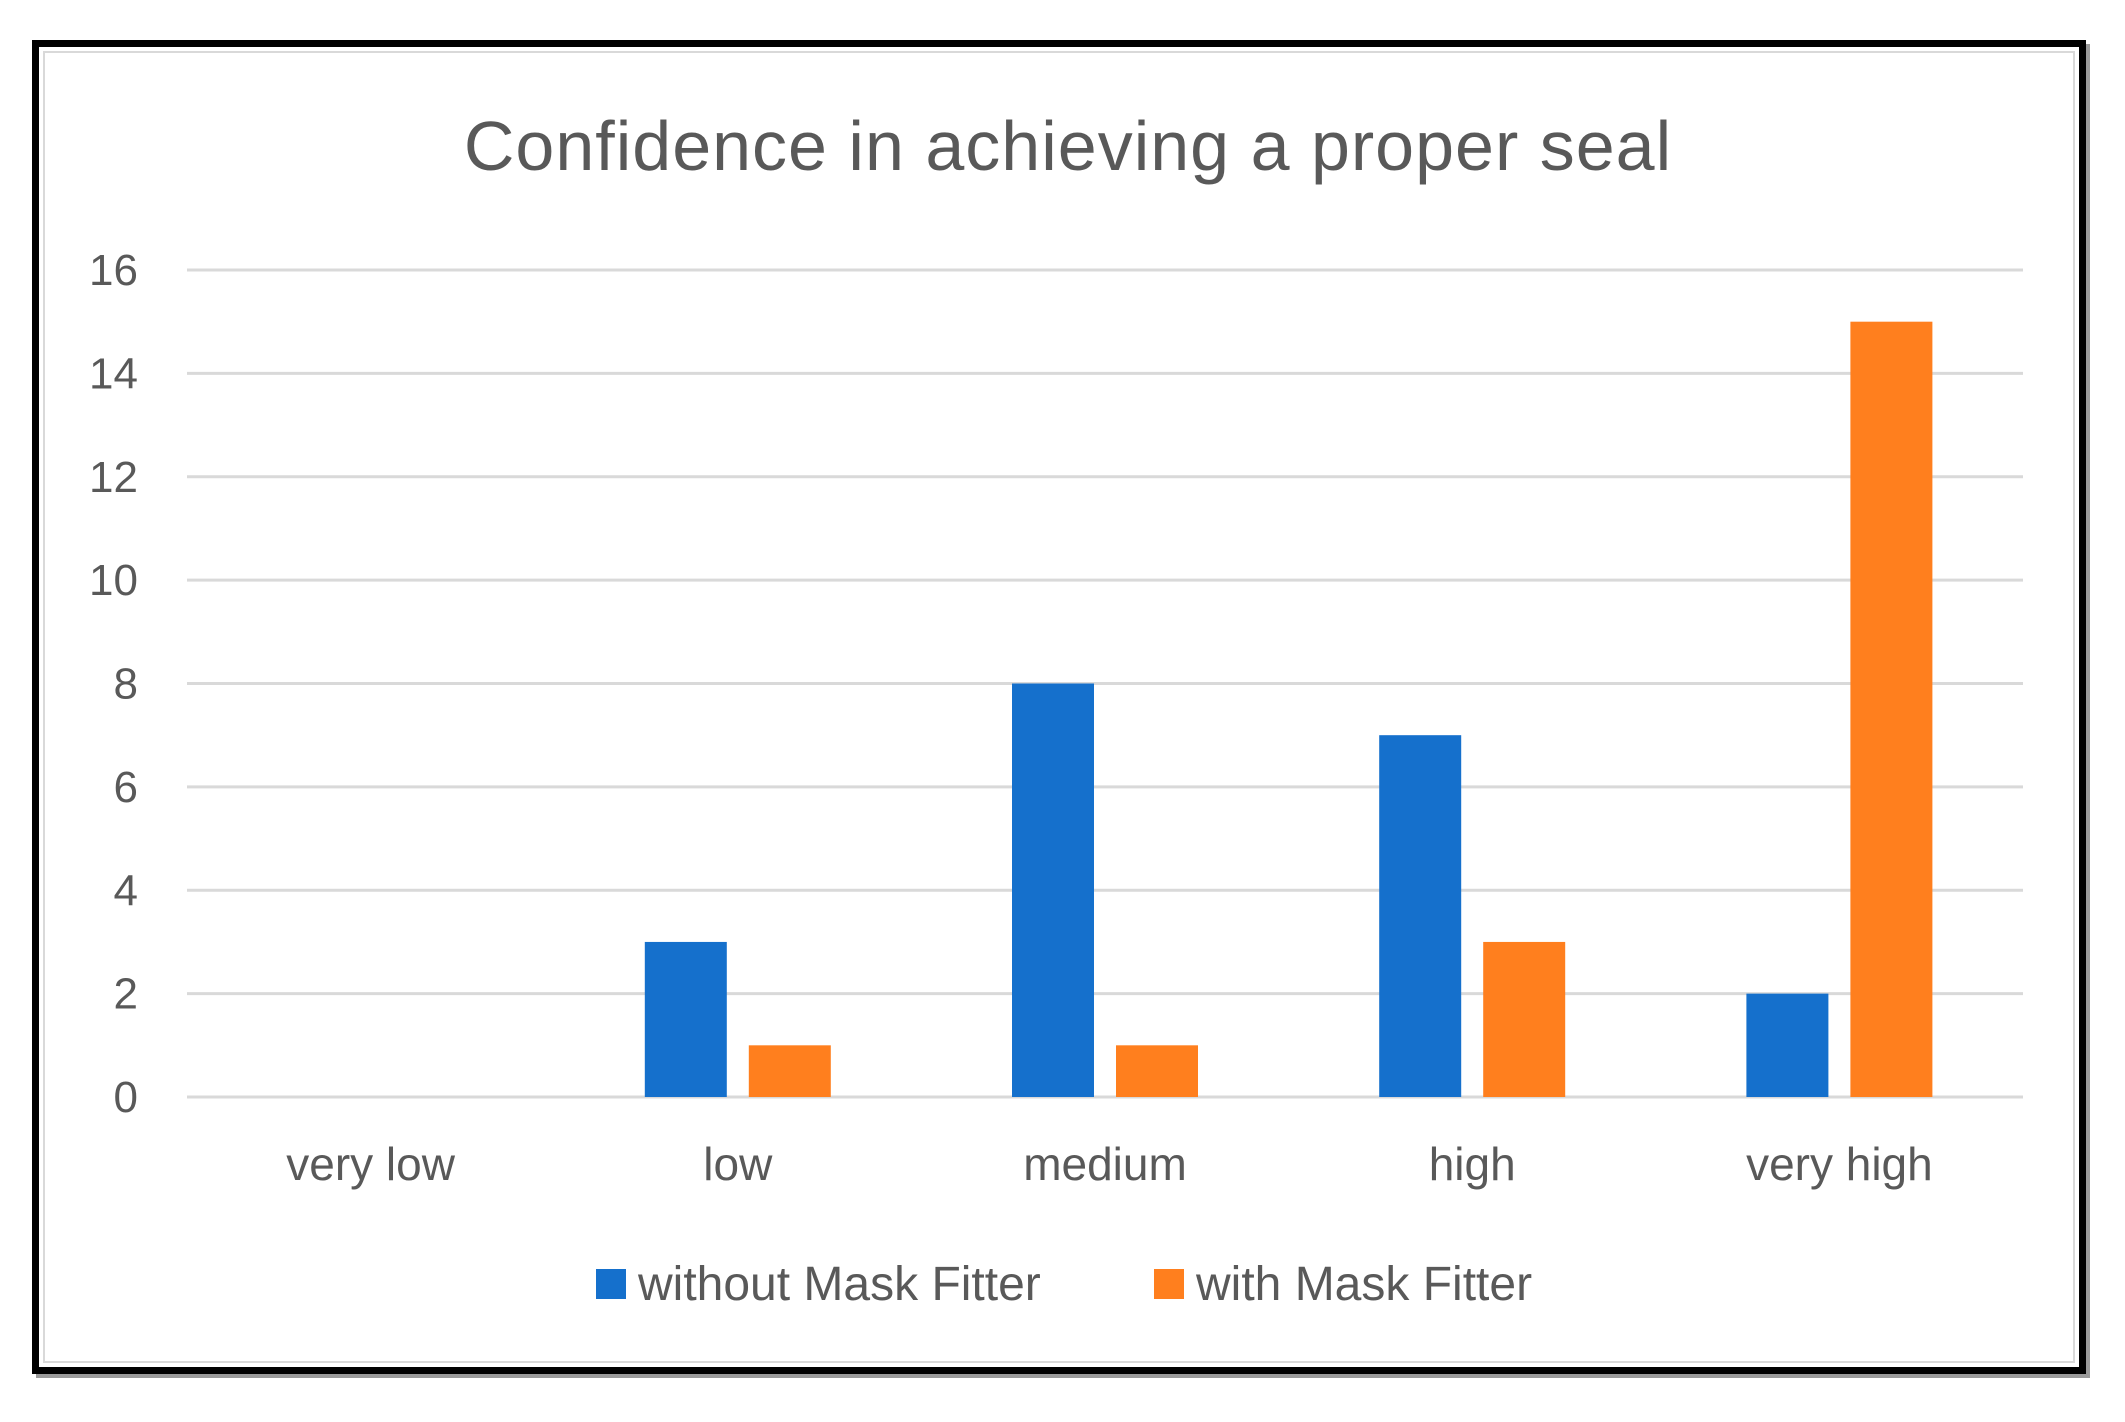 The width and height of the screenshot is (2125, 1422). I want to click on y-axis-ticks: 0 2 4 6 8 10 12 14 16, so click(113, 684).